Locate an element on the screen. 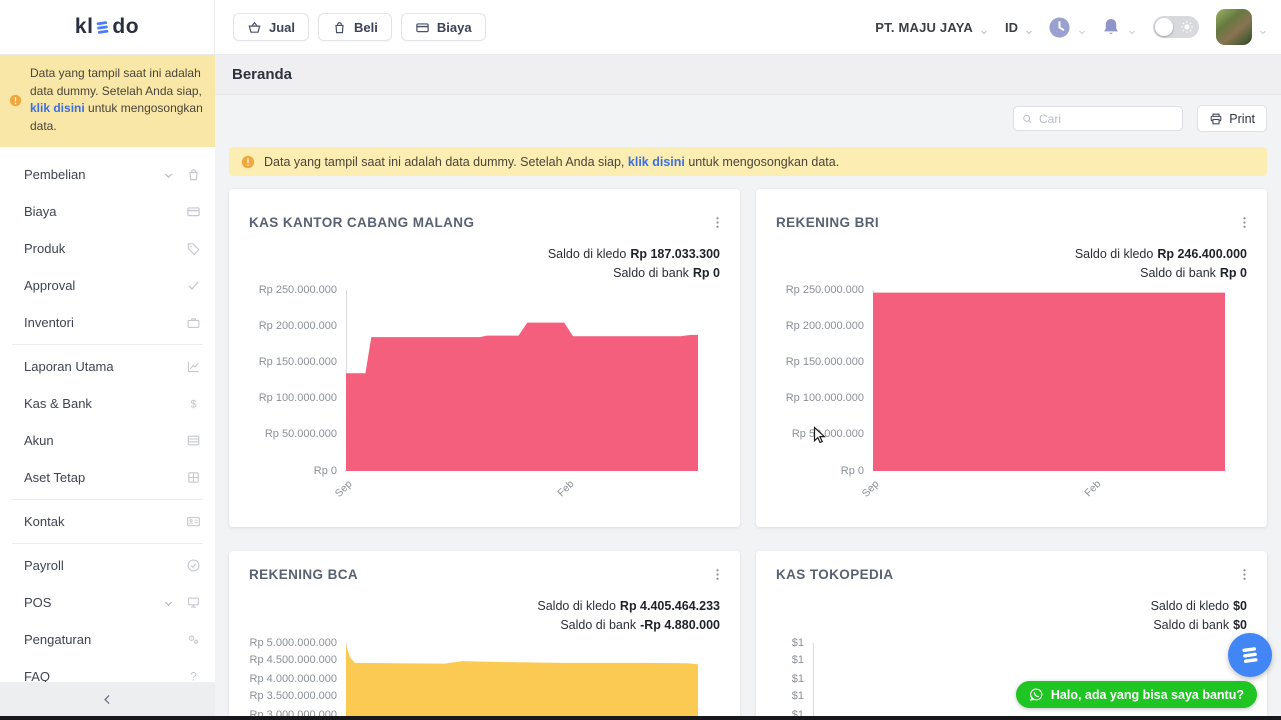 The width and height of the screenshot is (1281, 720). x-axis-tick: Sep is located at coordinates (870, 489).